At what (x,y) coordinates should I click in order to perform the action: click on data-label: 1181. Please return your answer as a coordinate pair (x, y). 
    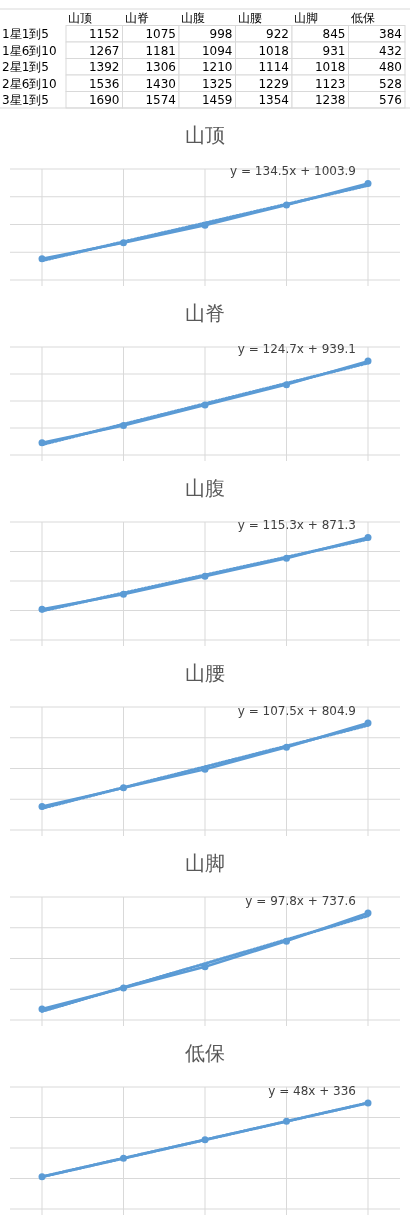
    Looking at the image, I should click on (160, 50).